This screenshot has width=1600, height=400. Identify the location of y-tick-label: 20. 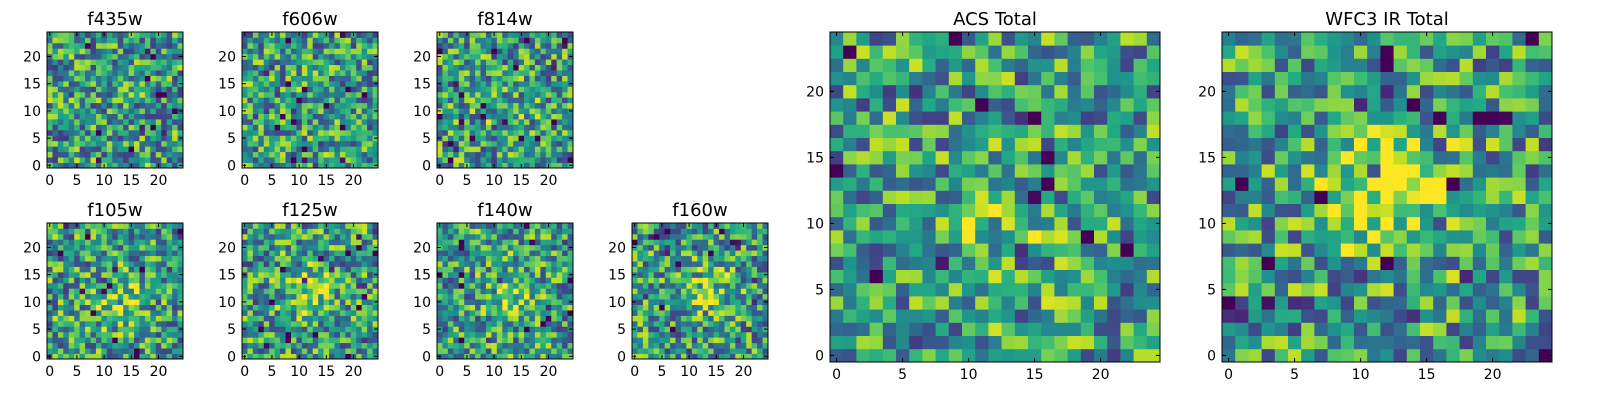
(32, 57).